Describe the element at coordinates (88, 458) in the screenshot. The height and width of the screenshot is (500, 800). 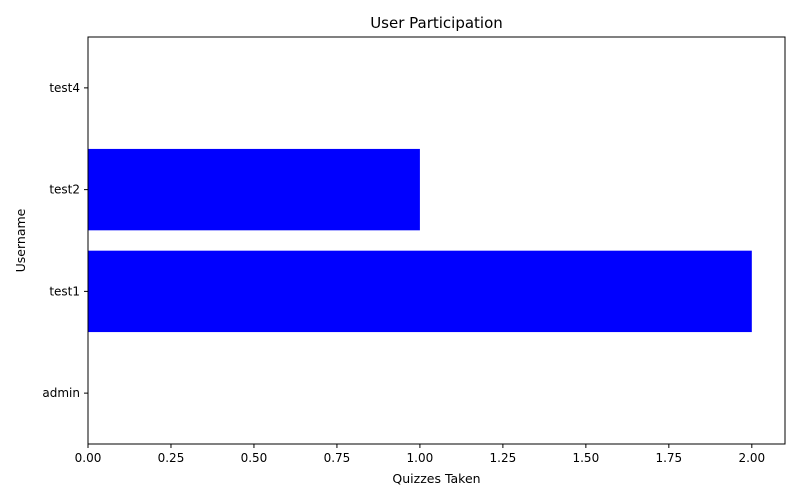
I see `x-tick-label: 0.00` at that location.